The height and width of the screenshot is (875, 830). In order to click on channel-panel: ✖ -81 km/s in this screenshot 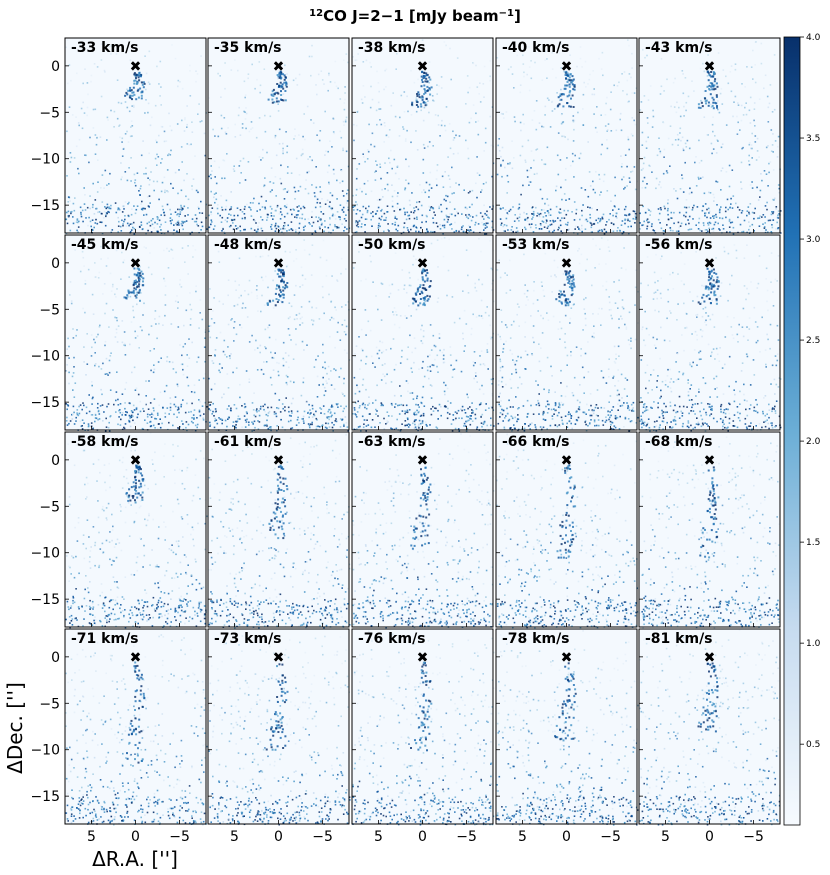, I will do `click(709, 727)`.